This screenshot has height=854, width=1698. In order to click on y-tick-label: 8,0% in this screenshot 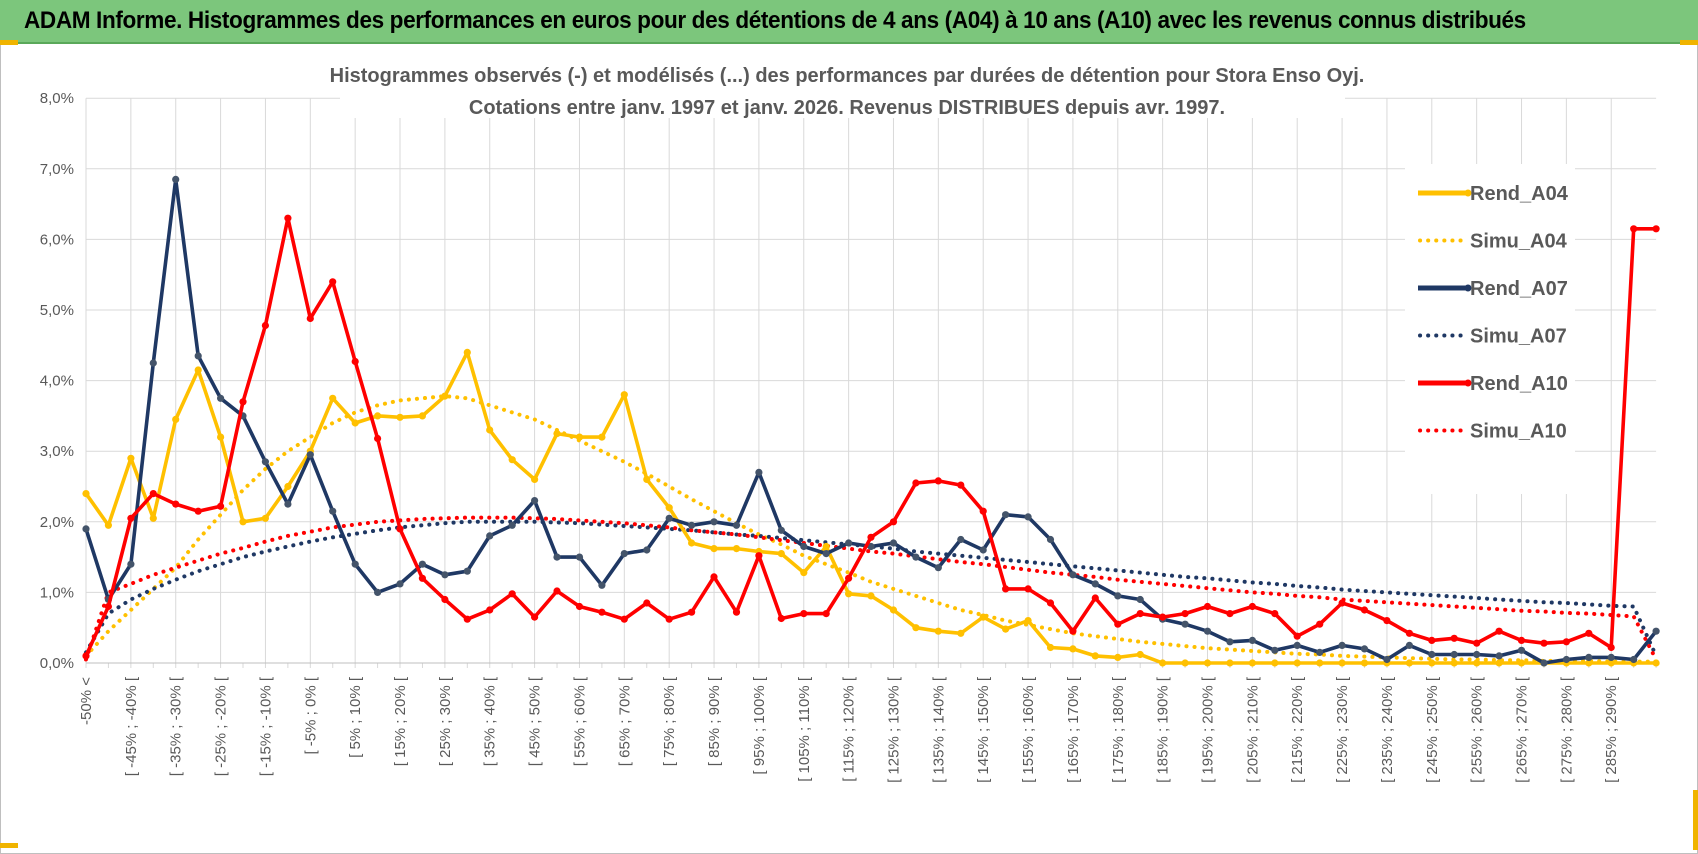, I will do `click(57, 98)`.